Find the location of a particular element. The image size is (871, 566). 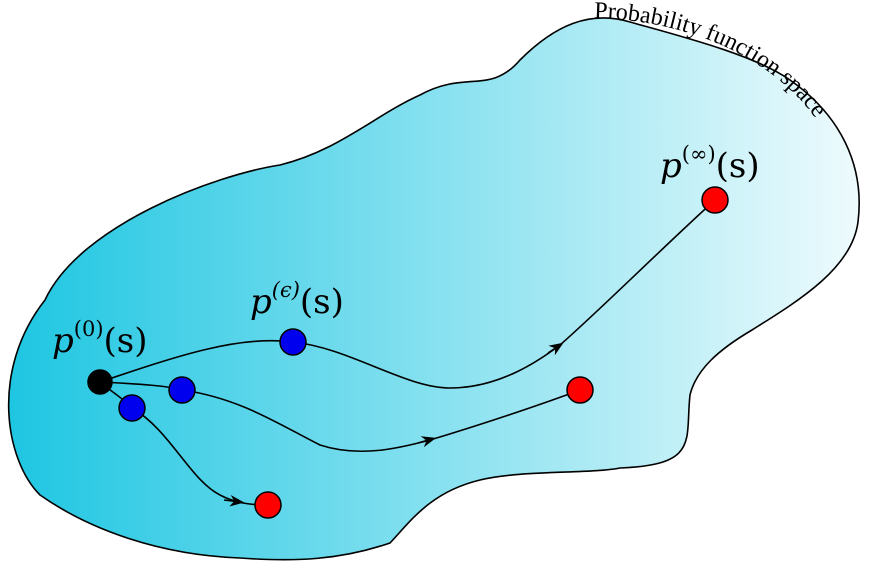

label-p-infinity: p(∞)(s) is located at coordinates (710, 164).